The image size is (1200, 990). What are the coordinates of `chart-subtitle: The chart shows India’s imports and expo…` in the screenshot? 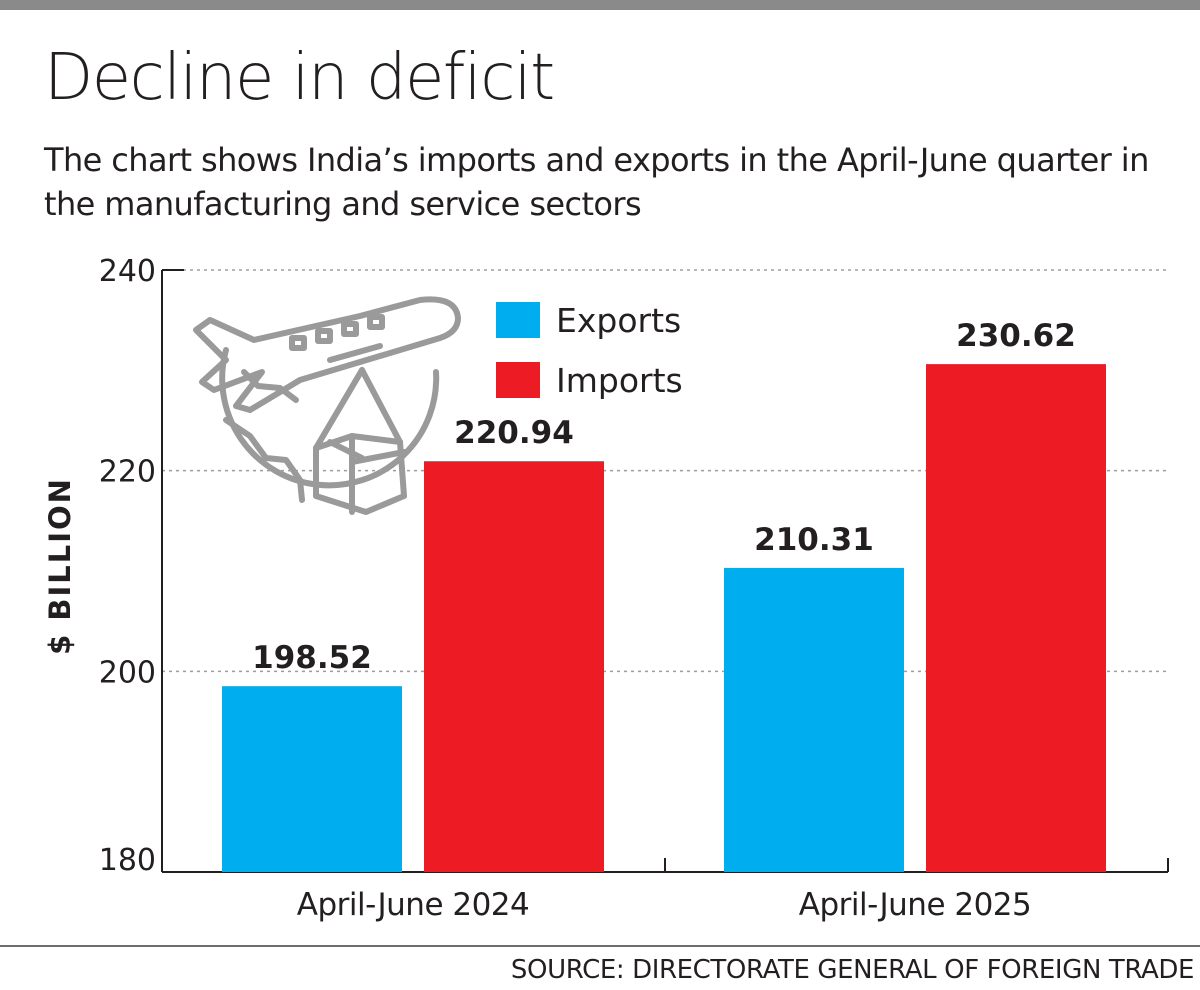 It's located at (596, 182).